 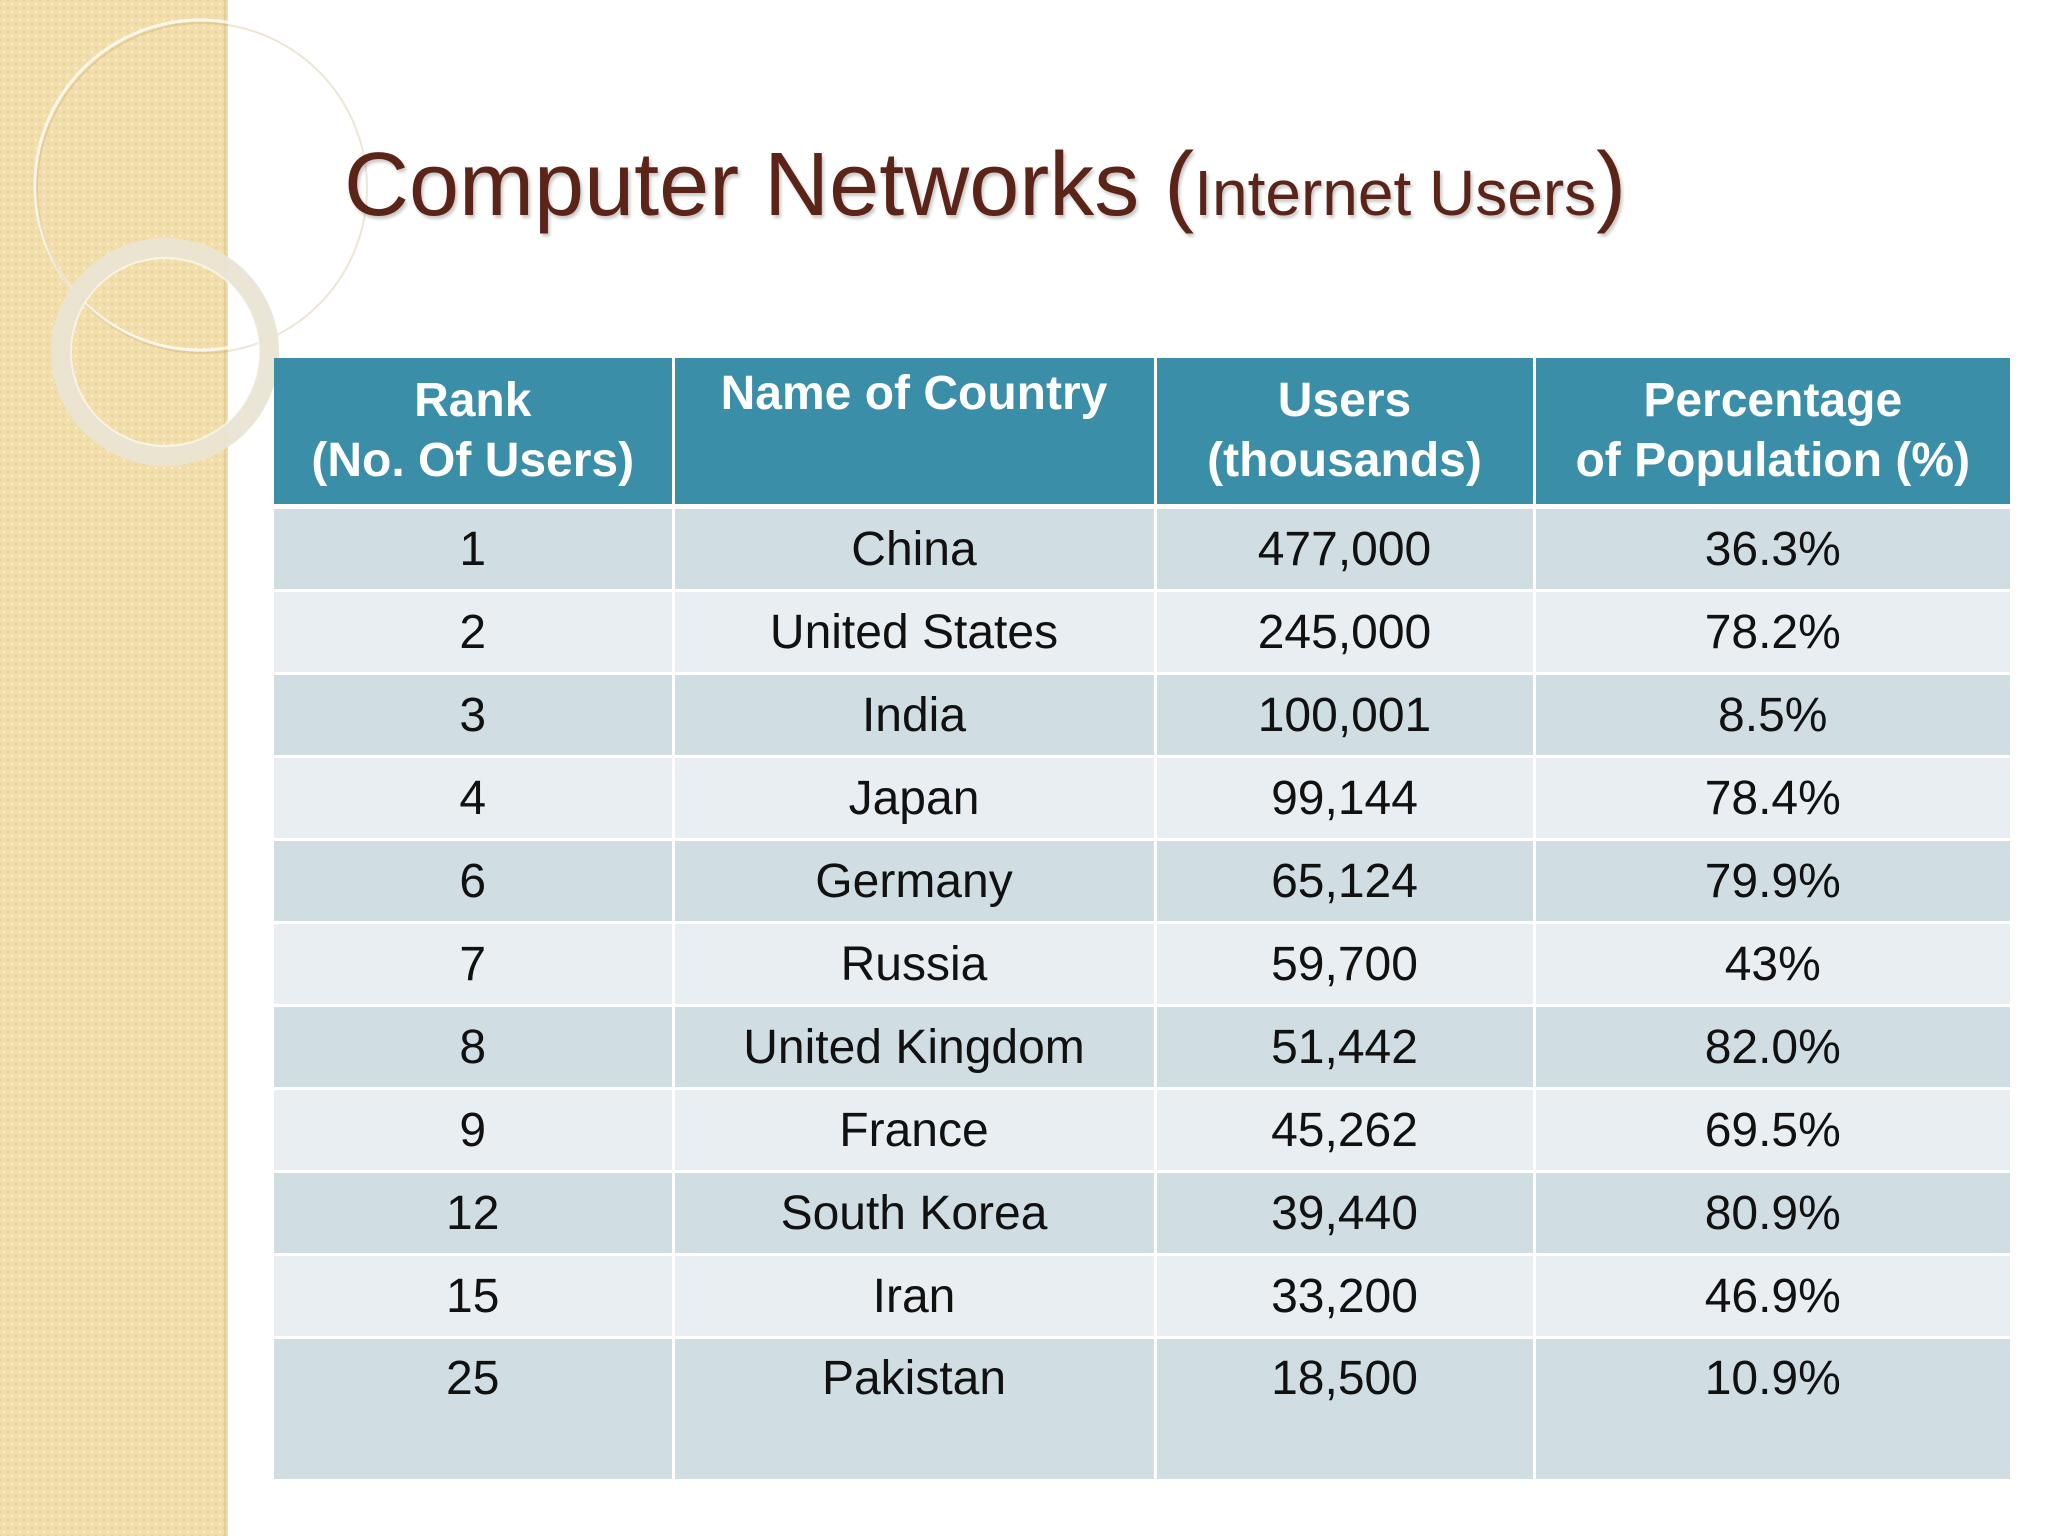 I want to click on decorative-ring-large-shadow, so click(x=202, y=188).